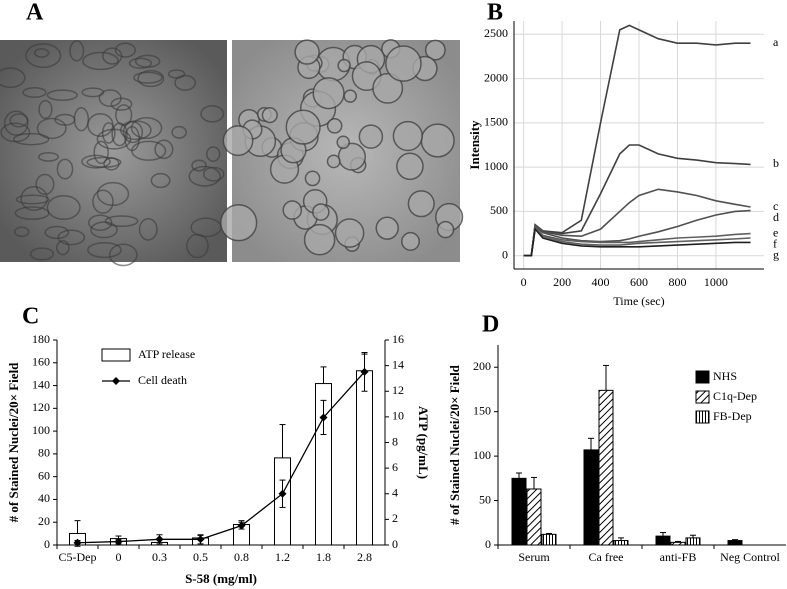 Image resolution: width=787 pixels, height=589 pixels. I want to click on x-tick-label: 200, so click(562, 282).